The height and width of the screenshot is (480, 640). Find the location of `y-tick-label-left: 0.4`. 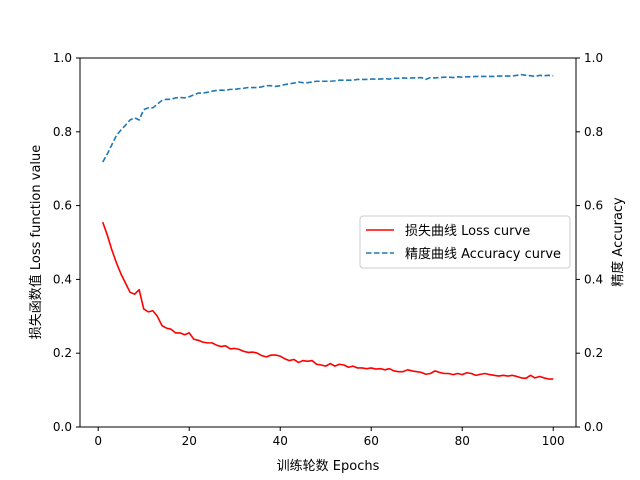

y-tick-label-left: 0.4 is located at coordinates (62, 279).